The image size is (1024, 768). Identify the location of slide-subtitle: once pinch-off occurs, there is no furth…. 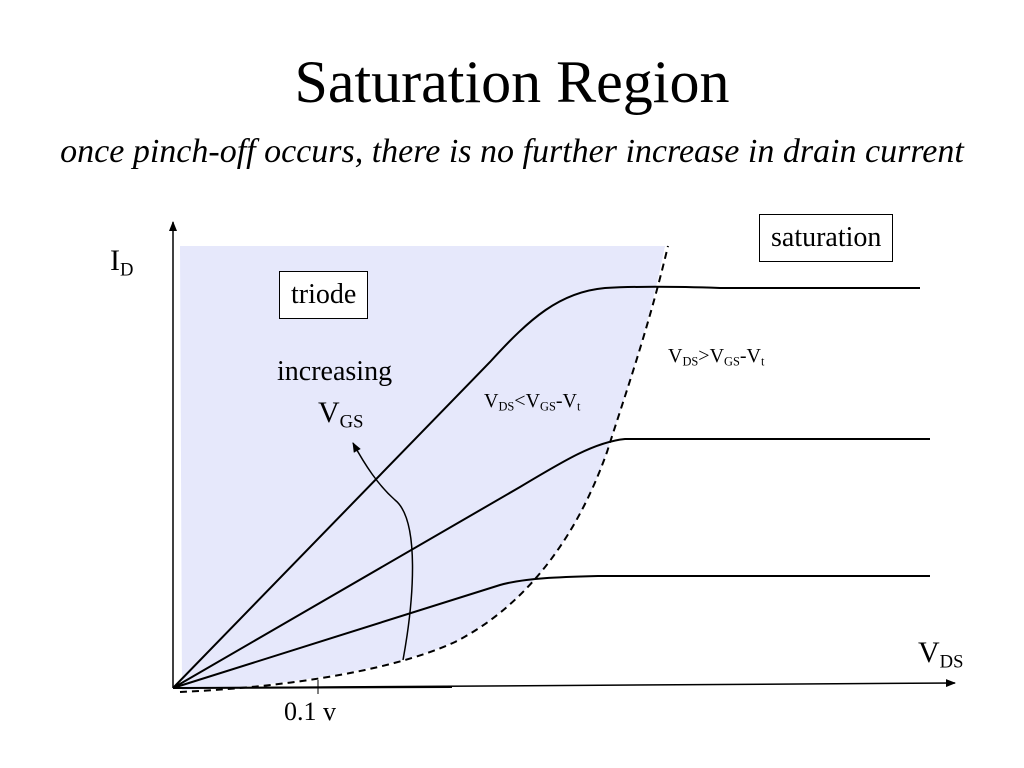
(512, 151).